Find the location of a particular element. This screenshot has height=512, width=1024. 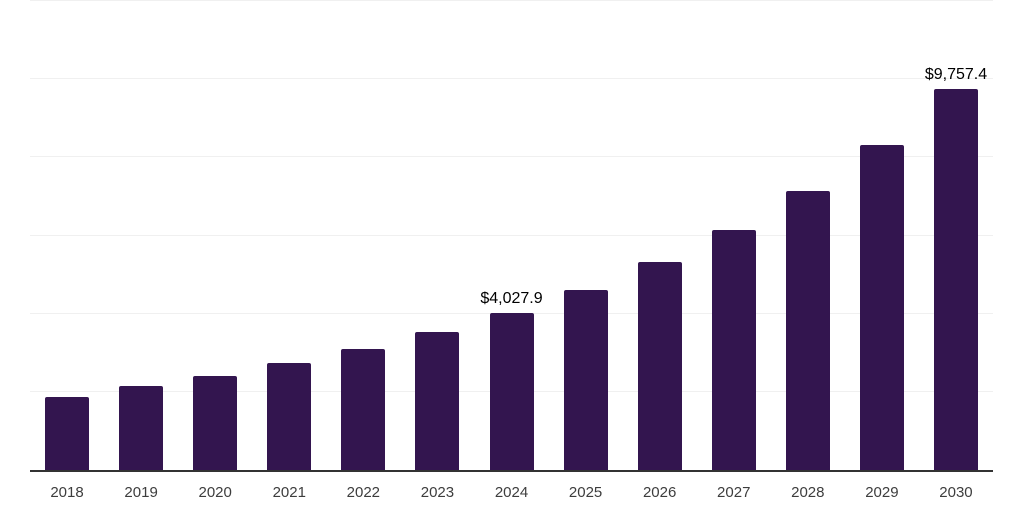

bar-2025 is located at coordinates (585, 380).